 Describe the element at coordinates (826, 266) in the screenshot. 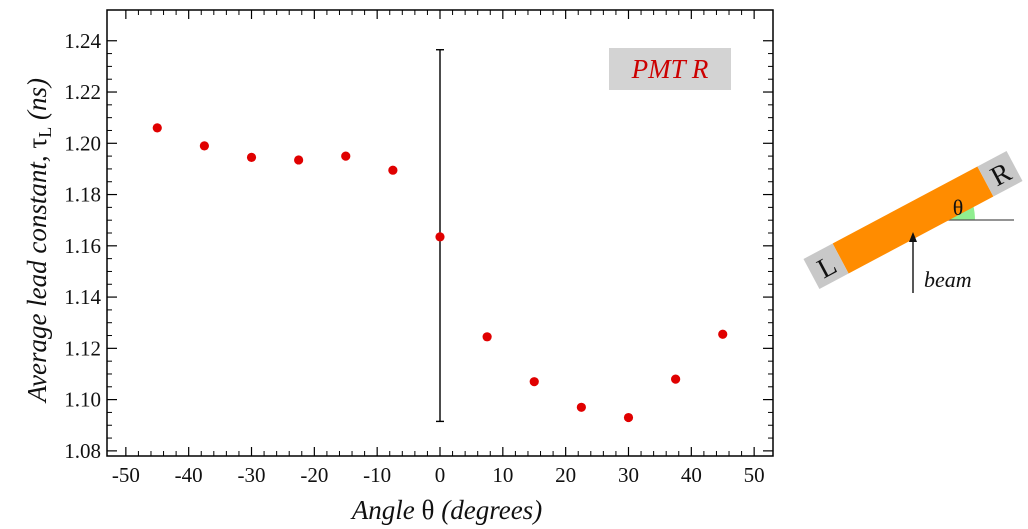

I see `left-end-cap` at that location.